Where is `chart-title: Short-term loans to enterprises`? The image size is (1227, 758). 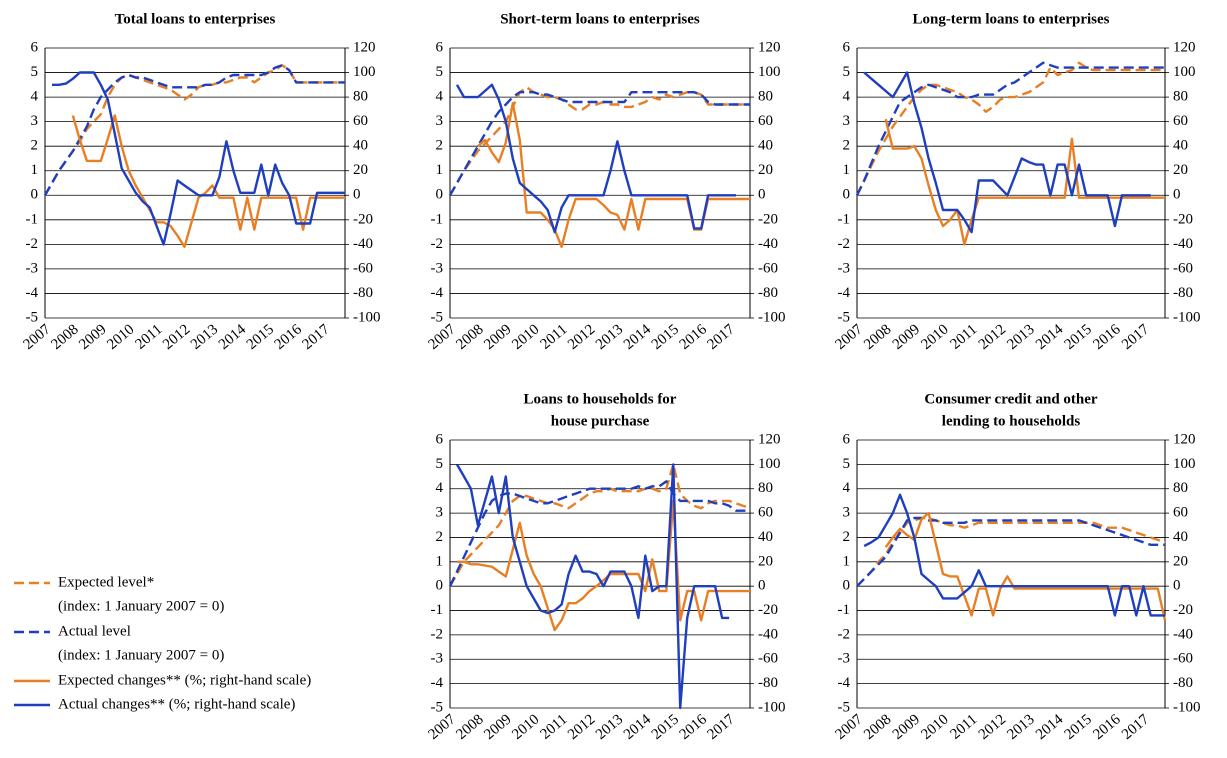
chart-title: Short-term loans to enterprises is located at coordinates (600, 19).